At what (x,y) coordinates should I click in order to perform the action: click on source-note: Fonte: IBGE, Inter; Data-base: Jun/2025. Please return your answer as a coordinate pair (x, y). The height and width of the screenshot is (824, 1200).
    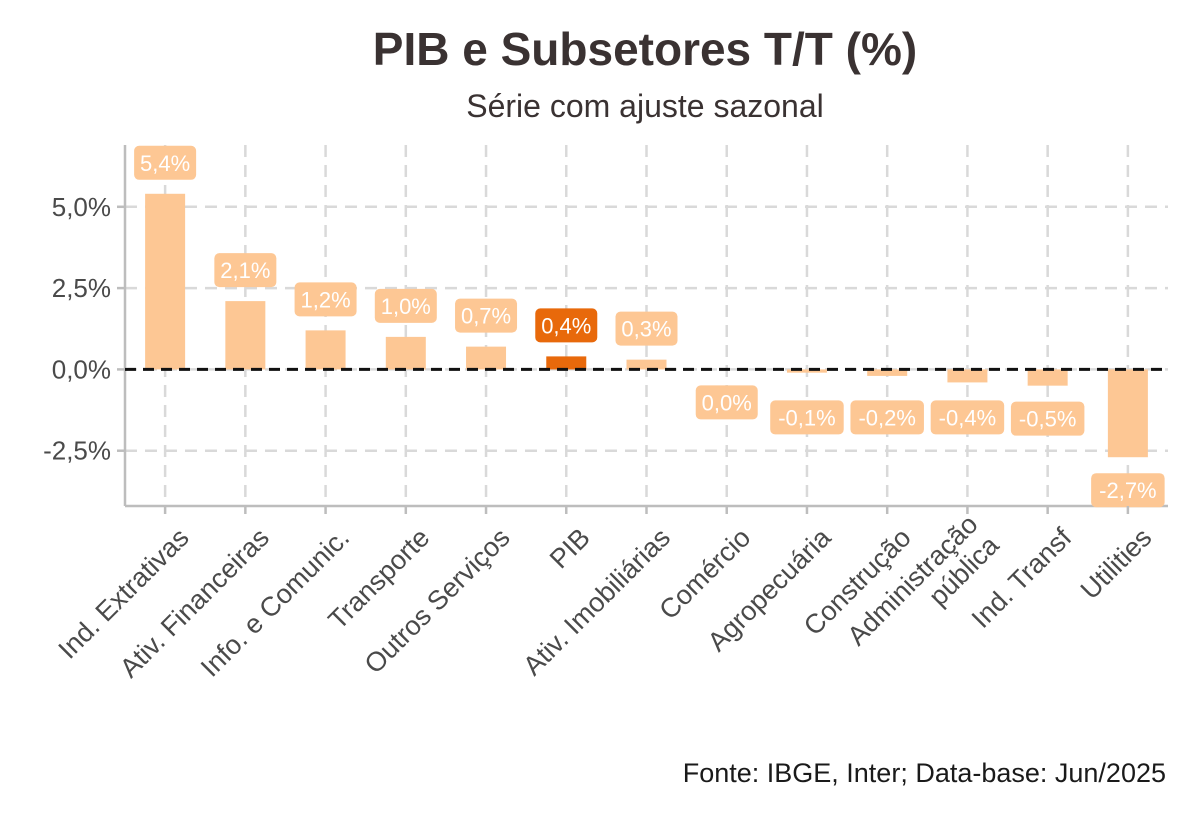
    Looking at the image, I should click on (924, 773).